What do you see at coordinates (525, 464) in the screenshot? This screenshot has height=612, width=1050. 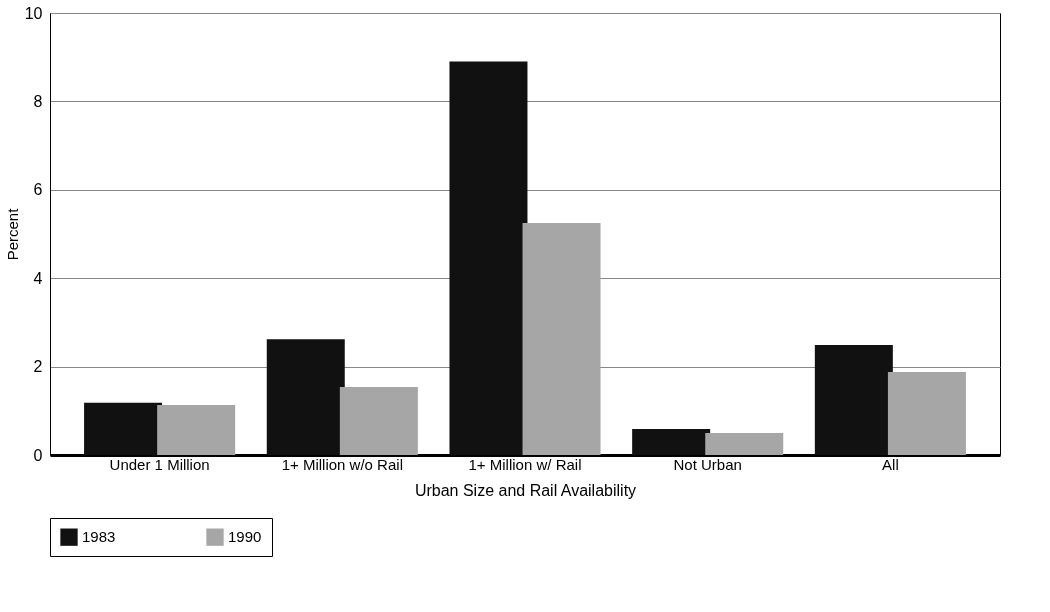 I see `x-tick-label: 1+ Million w/ Rail` at bounding box center [525, 464].